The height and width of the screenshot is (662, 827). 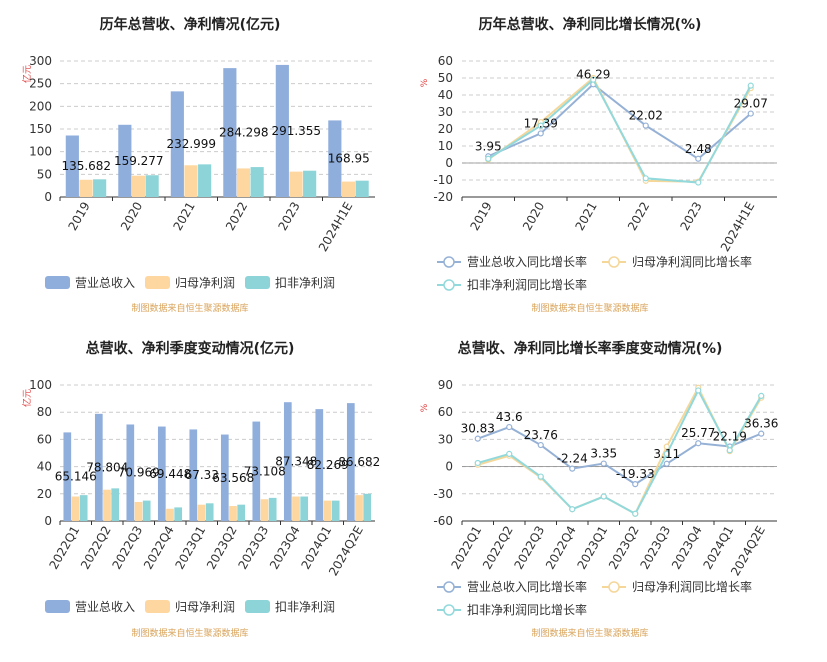 I want to click on y-tick-label: 30, so click(x=445, y=112).